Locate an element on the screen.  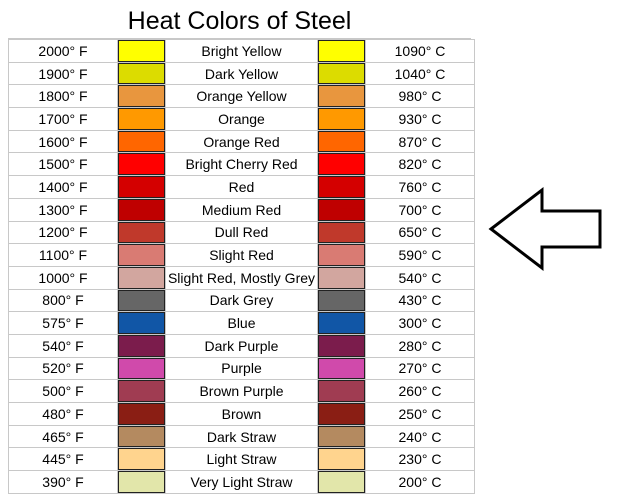
celsius-cell: 760° C is located at coordinates (420, 187).